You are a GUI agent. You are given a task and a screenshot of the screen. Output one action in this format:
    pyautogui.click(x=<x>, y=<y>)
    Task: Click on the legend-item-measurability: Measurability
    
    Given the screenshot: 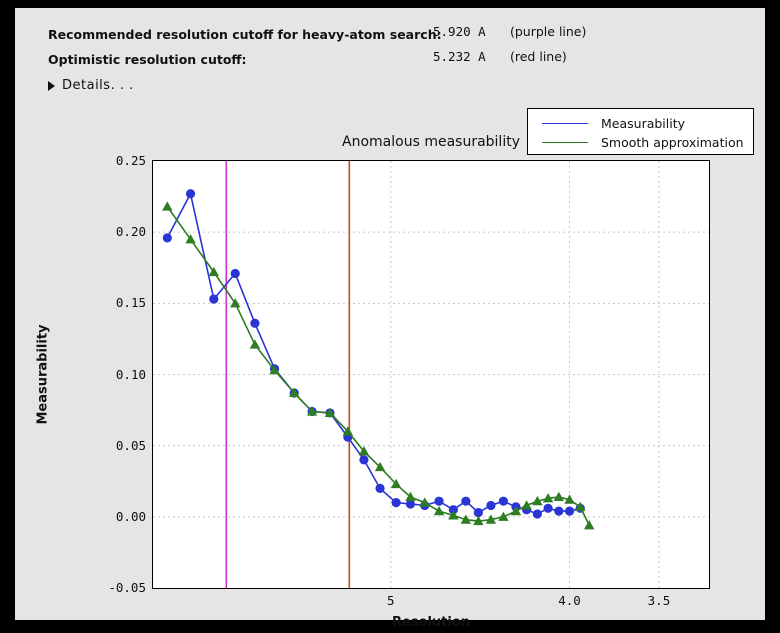 What is the action you would take?
    pyautogui.click(x=640, y=123)
    